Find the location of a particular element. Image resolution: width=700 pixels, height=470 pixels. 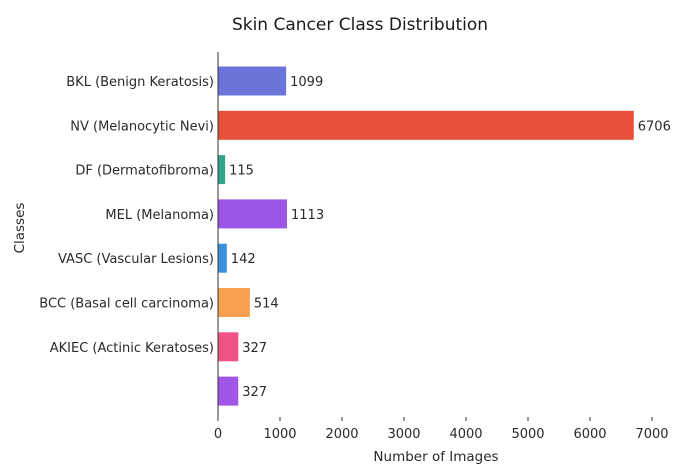

value-label-7: 327 is located at coordinates (254, 392).